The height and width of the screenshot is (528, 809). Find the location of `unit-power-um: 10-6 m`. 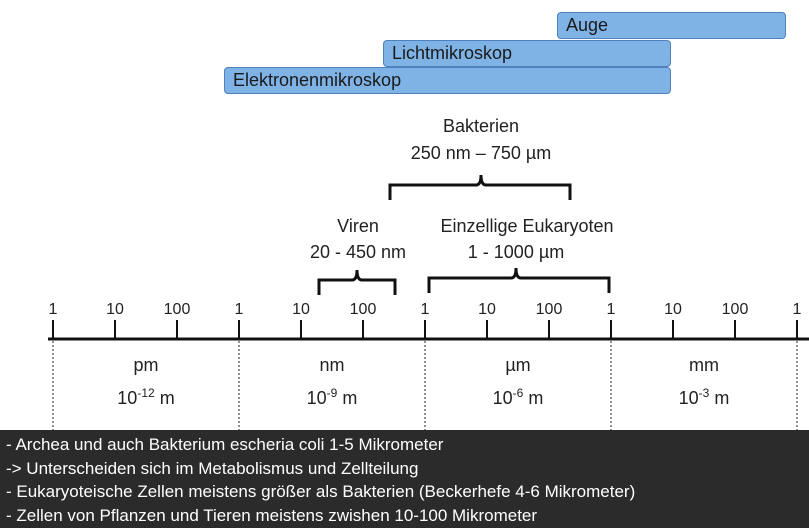

unit-power-um: 10-6 m is located at coordinates (518, 397).